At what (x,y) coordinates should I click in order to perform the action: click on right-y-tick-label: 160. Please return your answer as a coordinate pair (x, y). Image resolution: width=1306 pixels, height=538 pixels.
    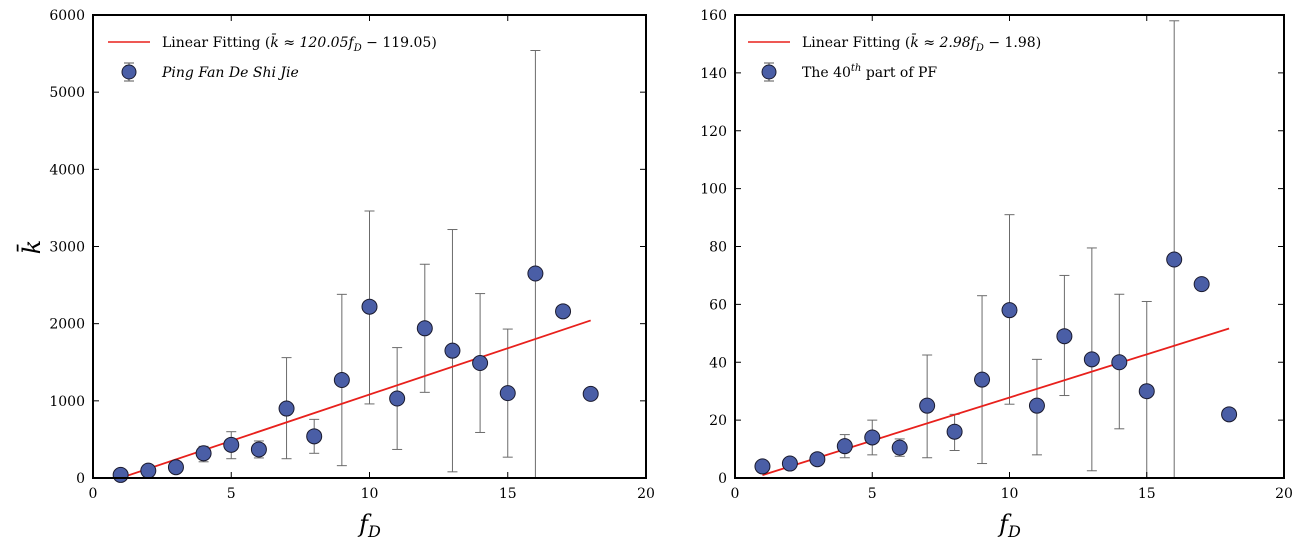
    Looking at the image, I should click on (713, 16).